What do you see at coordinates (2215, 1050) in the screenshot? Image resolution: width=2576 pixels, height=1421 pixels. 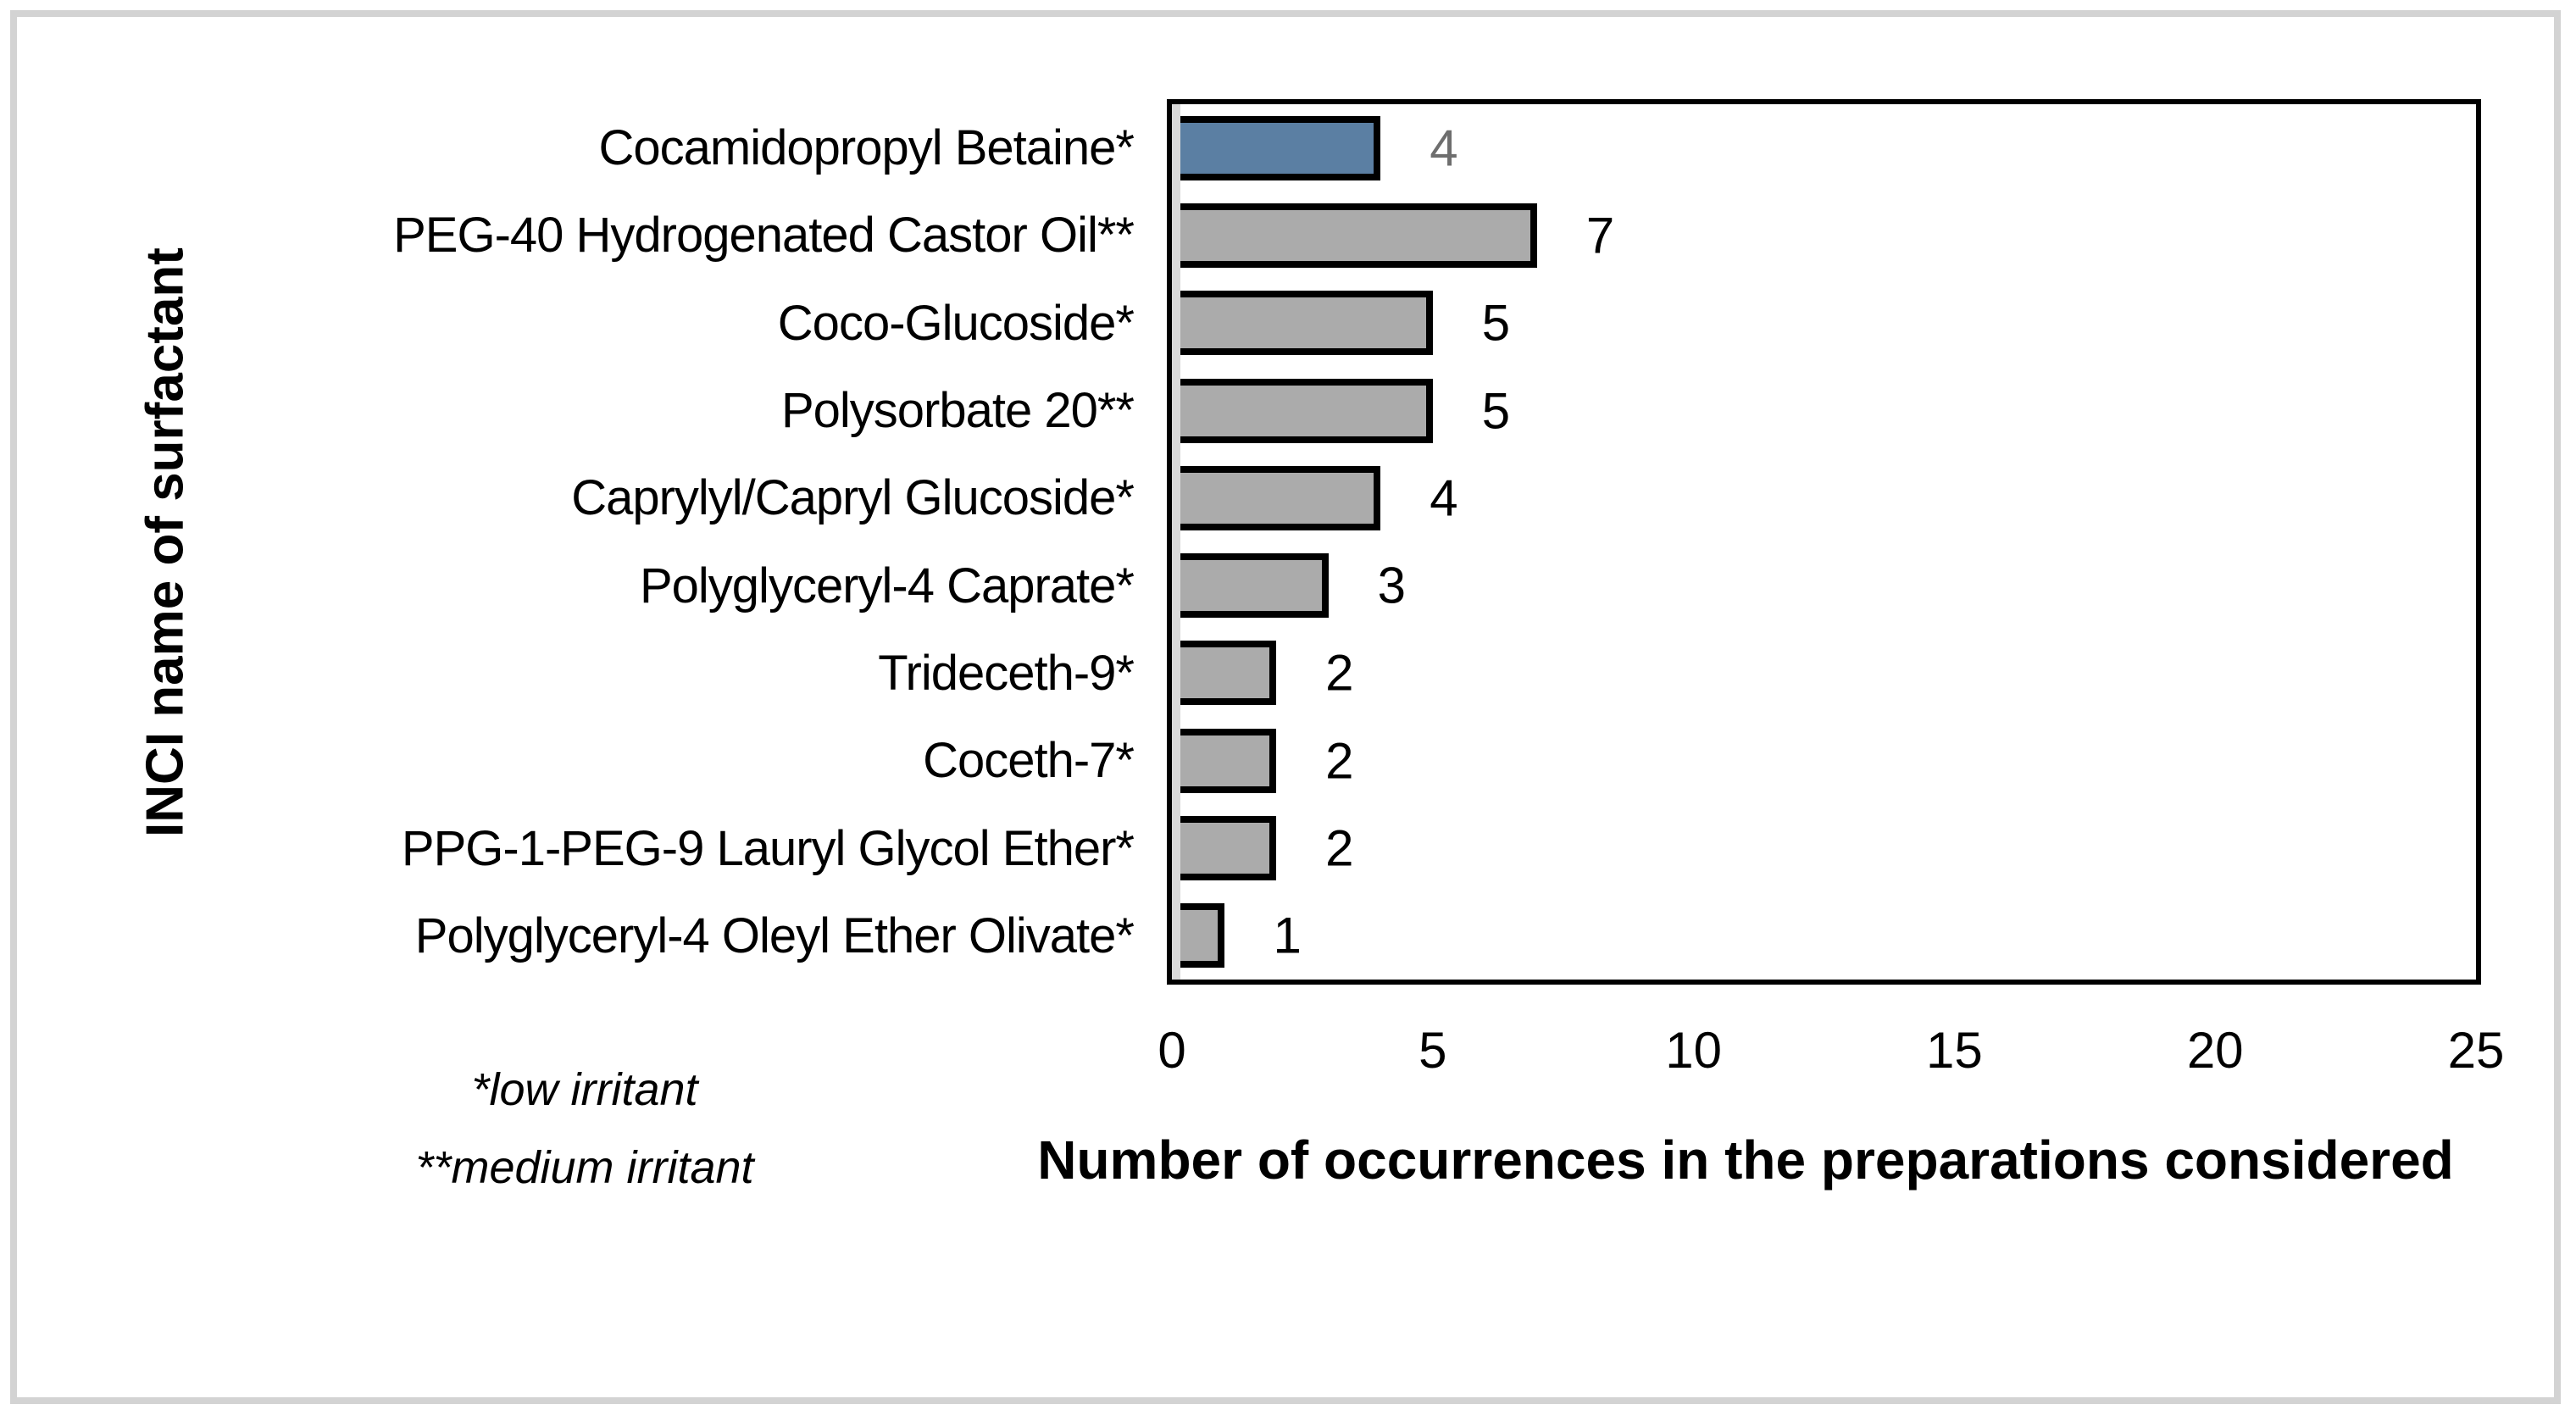 I see `x-tick-label: 20` at bounding box center [2215, 1050].